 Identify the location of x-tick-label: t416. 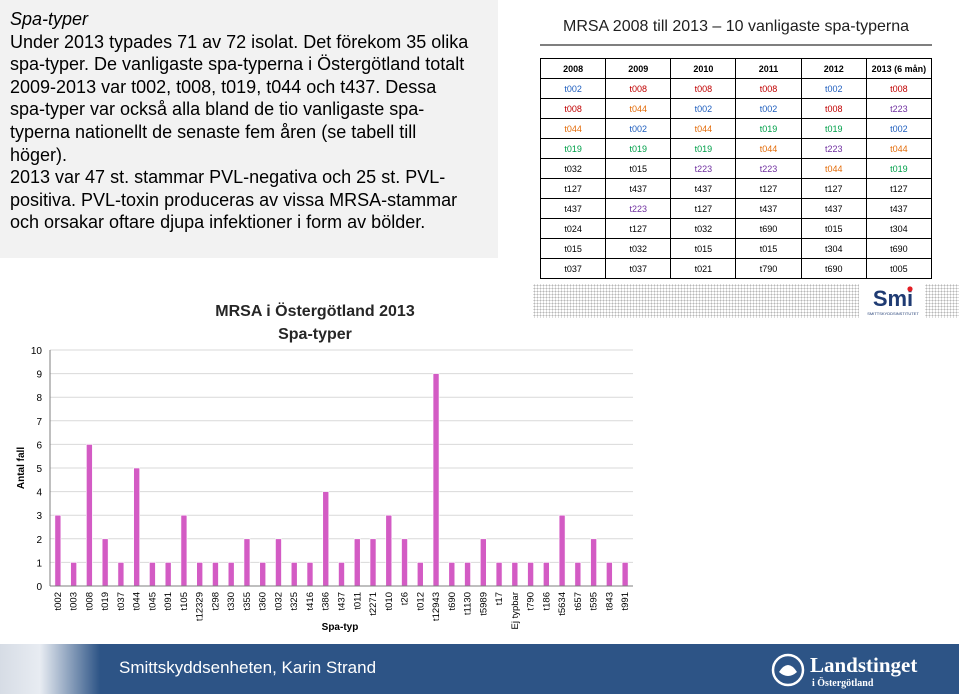
(310, 601).